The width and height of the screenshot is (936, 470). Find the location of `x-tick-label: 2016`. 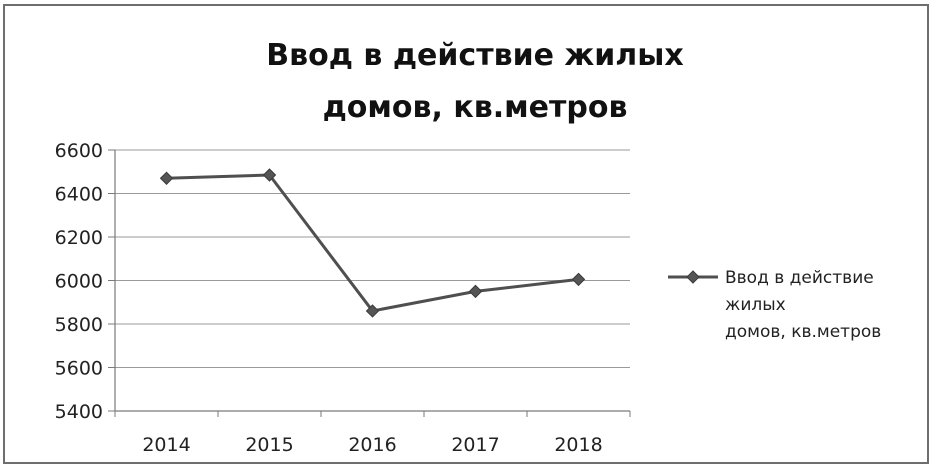

x-tick-label: 2016 is located at coordinates (372, 445).